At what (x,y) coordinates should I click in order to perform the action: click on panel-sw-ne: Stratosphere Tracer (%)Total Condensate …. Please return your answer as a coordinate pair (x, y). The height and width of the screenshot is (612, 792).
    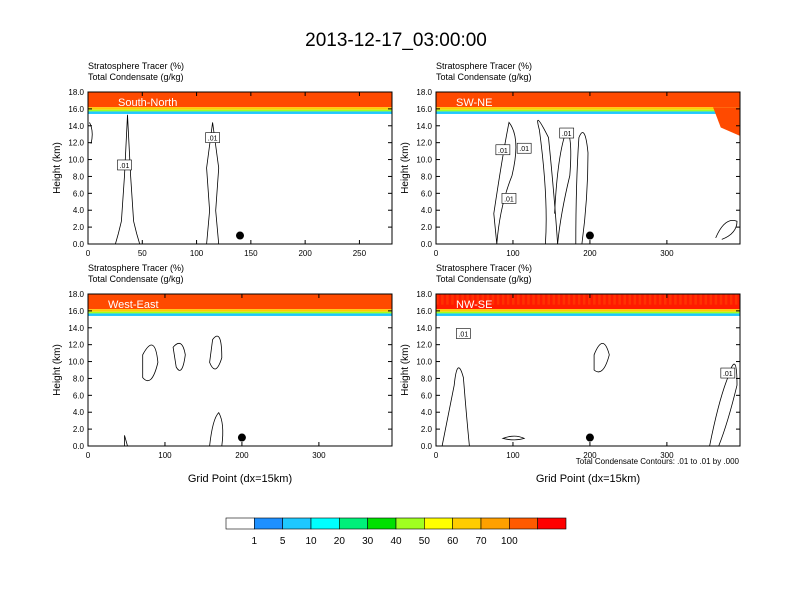
    Looking at the image, I should click on (570, 159).